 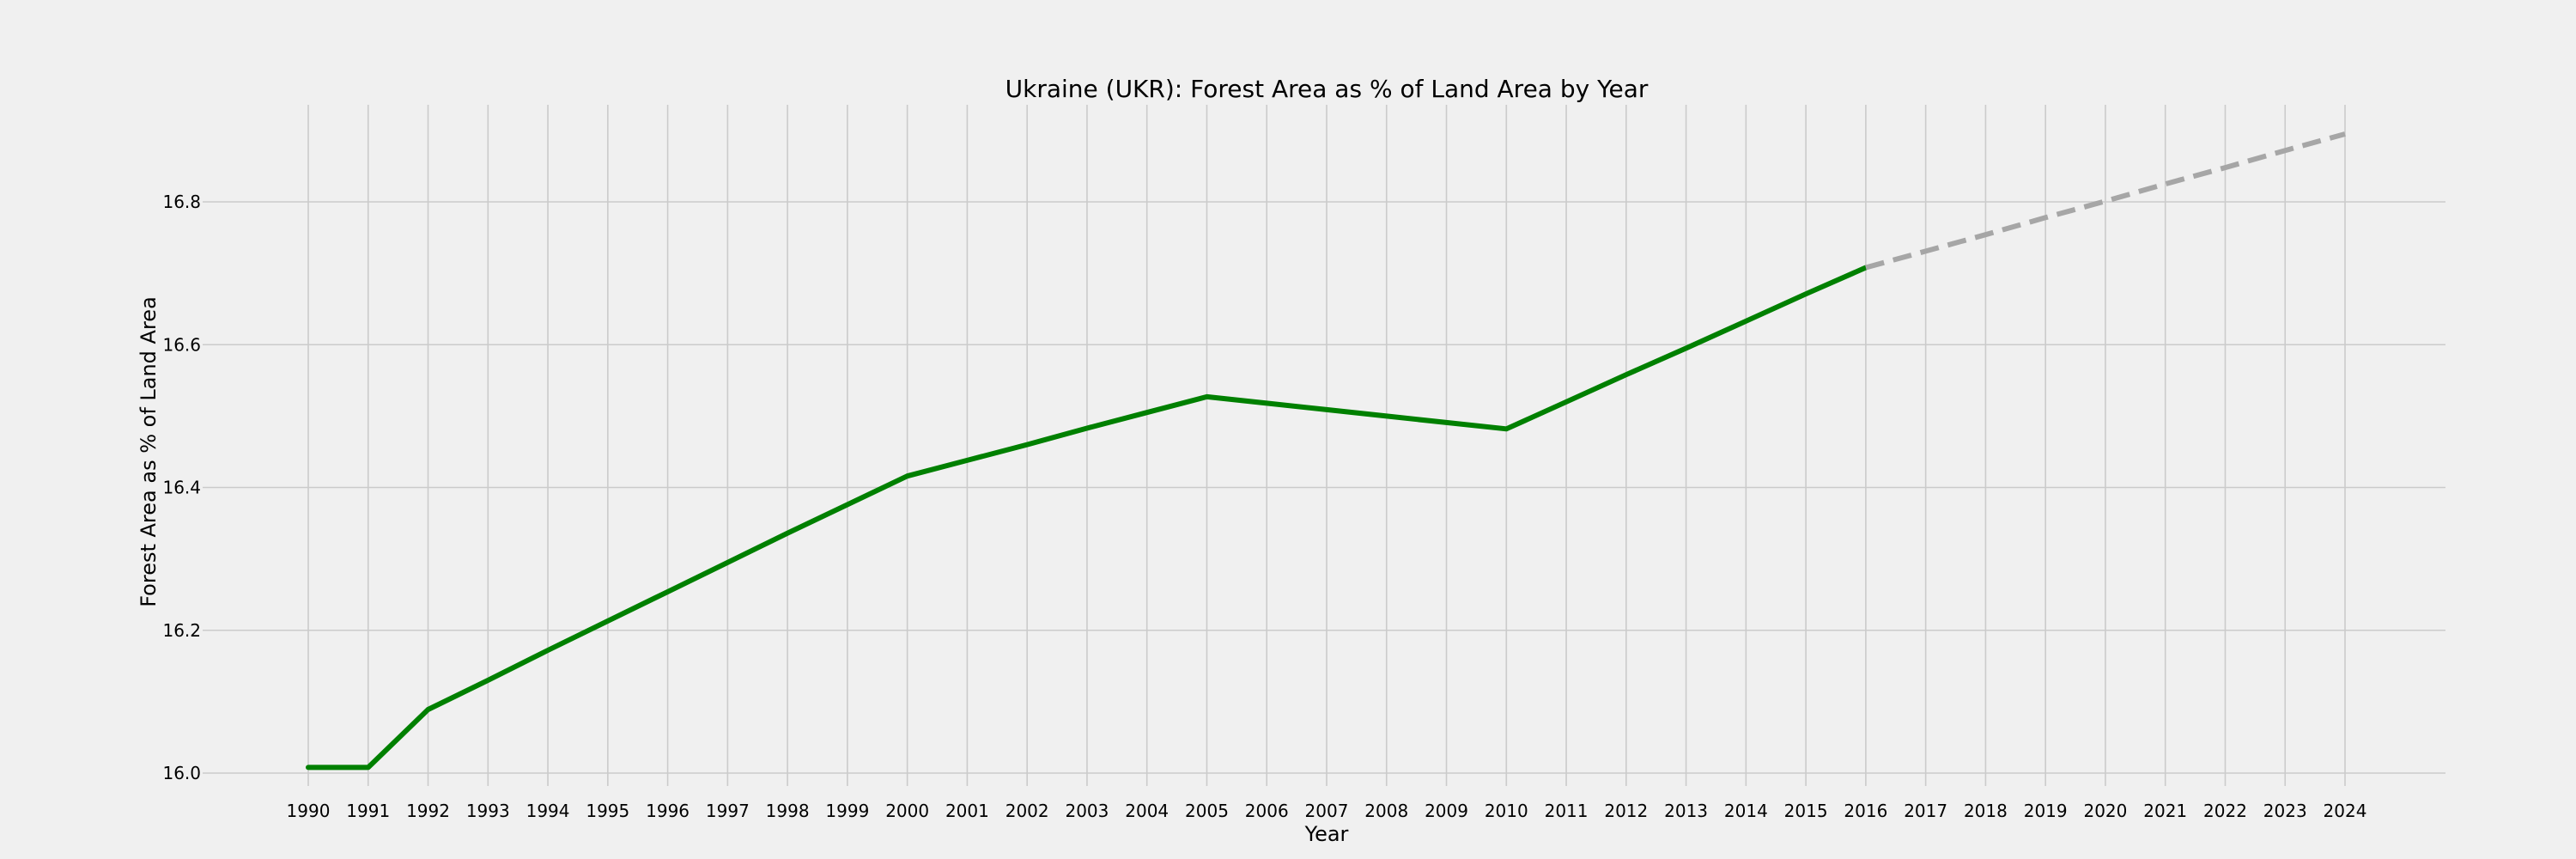 What do you see at coordinates (1207, 811) in the screenshot?
I see `x-tick-label: 2005` at bounding box center [1207, 811].